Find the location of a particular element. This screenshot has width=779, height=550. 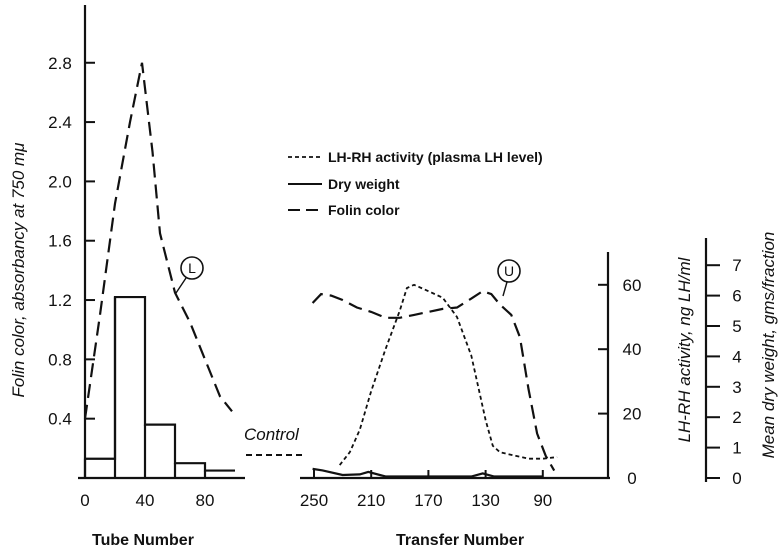

peak-marker-l-text: L is located at coordinates (192, 268).